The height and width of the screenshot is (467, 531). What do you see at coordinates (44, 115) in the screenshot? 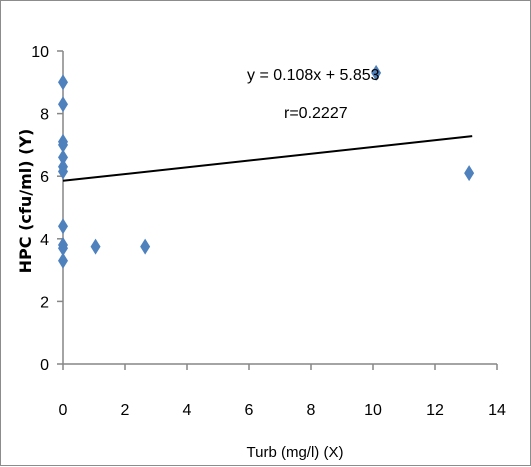
I see `y-tick-label: 8` at bounding box center [44, 115].